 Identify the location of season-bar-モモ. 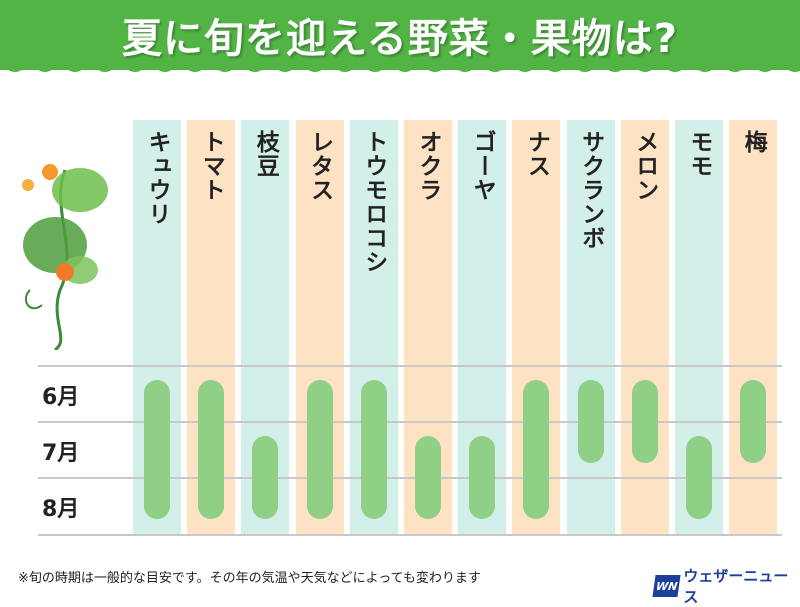
(699, 477).